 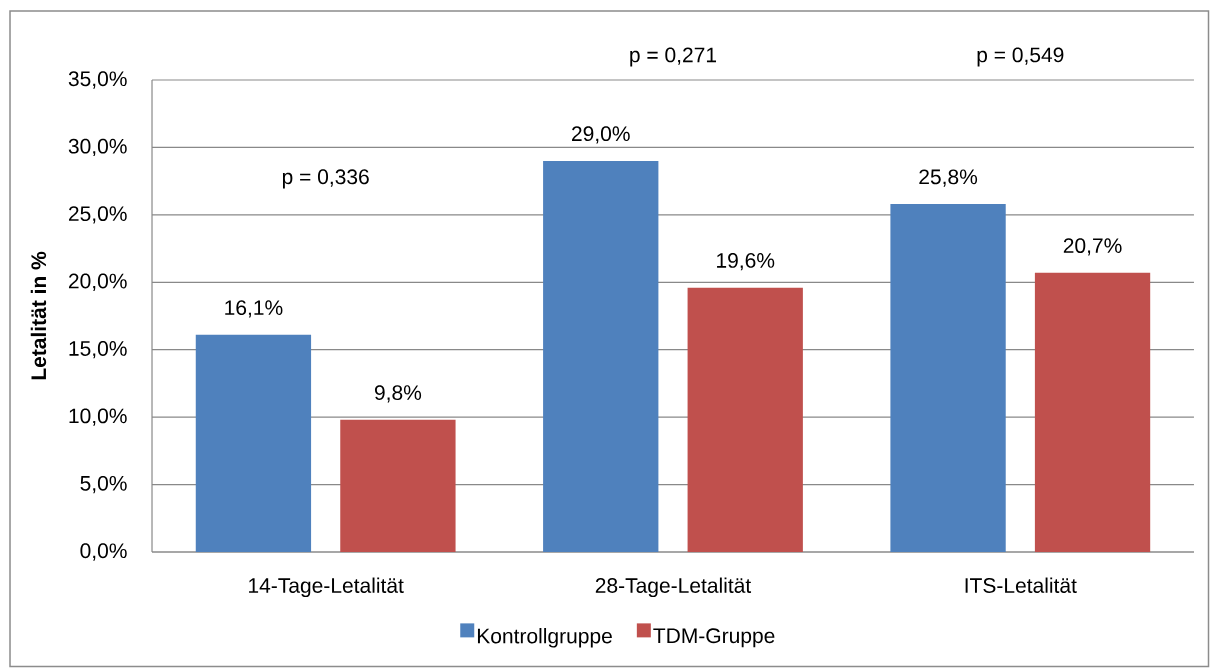 I want to click on annotation: p = 0,336, so click(x=325, y=179).